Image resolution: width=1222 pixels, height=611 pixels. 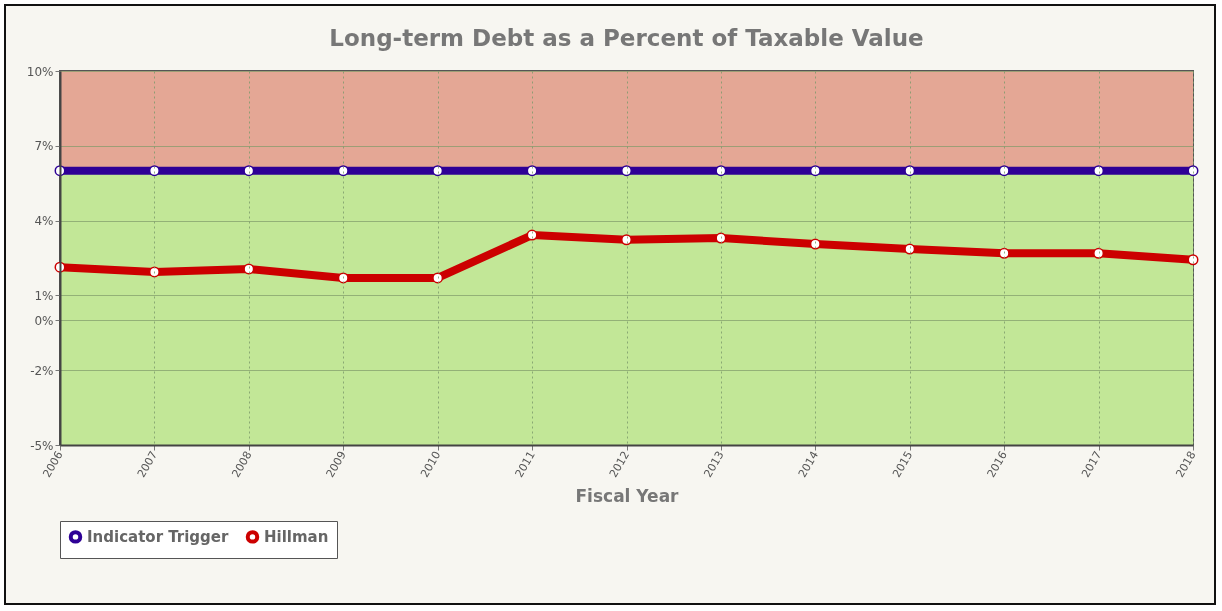 What do you see at coordinates (626, 38) in the screenshot?
I see `chart-title: Long-term Debt as a Percent of Taxable Value` at bounding box center [626, 38].